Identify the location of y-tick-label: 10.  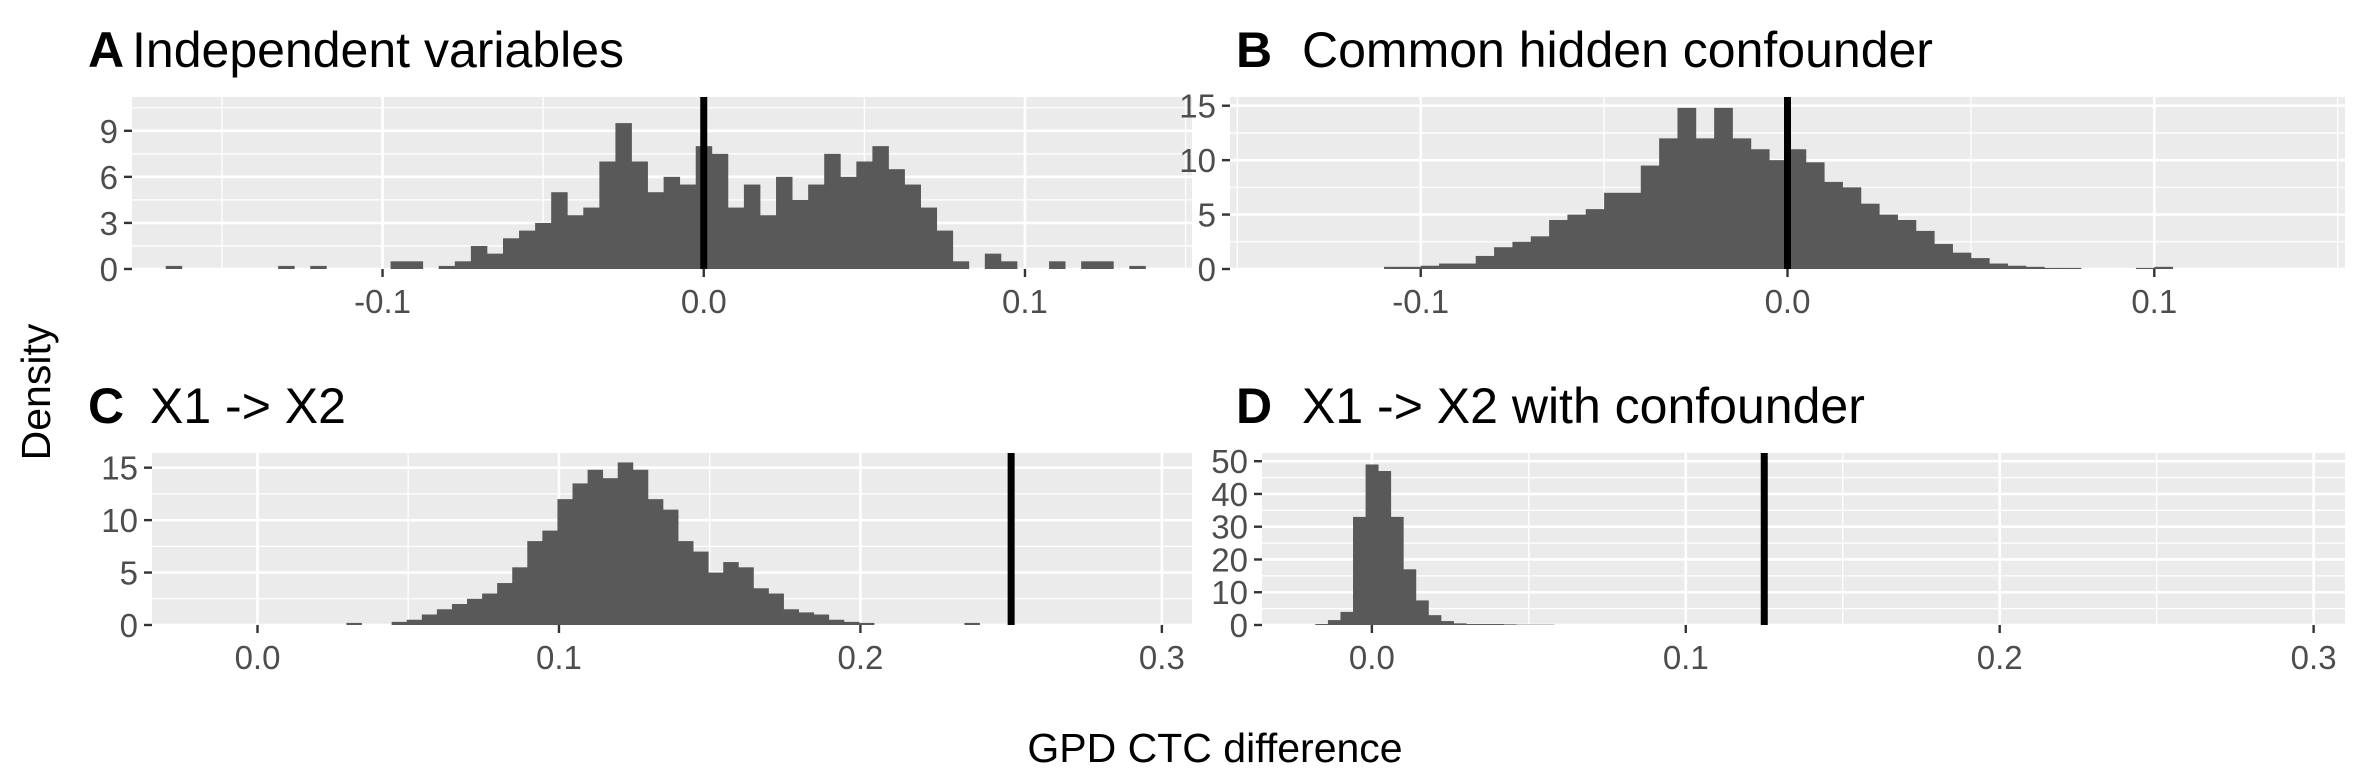
(1197, 160).